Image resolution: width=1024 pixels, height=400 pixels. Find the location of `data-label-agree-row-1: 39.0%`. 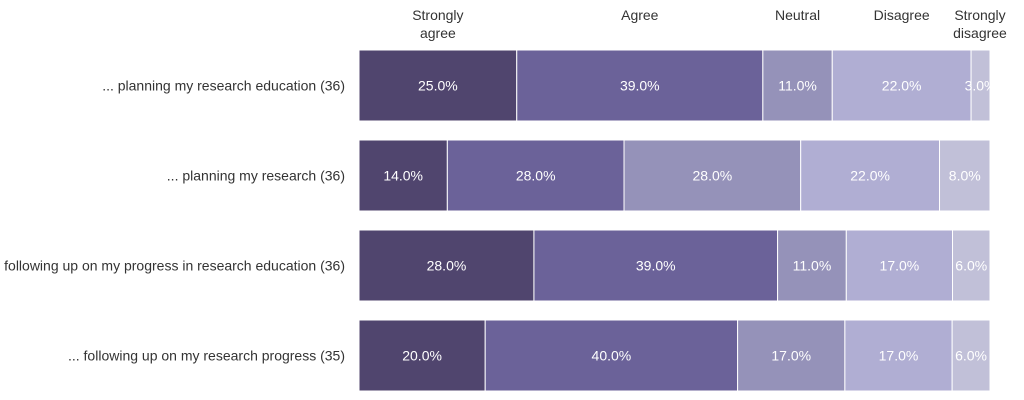

data-label-agree-row-1: 39.0% is located at coordinates (640, 86).